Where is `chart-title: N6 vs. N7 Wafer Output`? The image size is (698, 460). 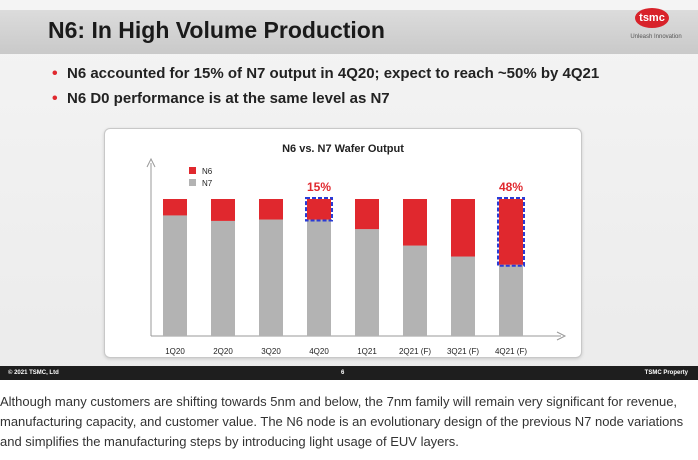
chart-title: N6 vs. N7 Wafer Output is located at coordinates (343, 149).